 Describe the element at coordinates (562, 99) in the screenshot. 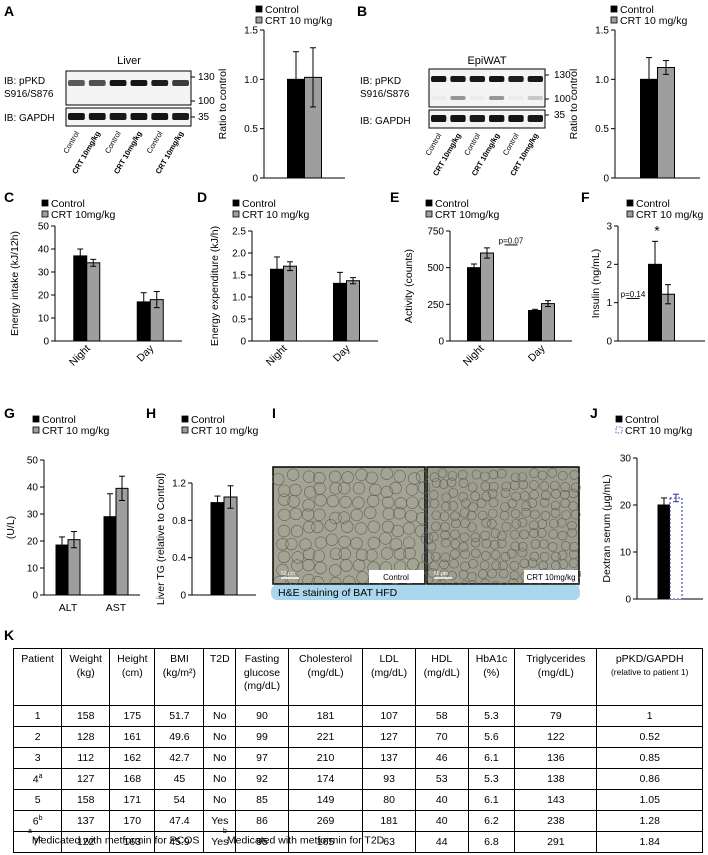

I see `blot-b-mw-100: 100` at that location.